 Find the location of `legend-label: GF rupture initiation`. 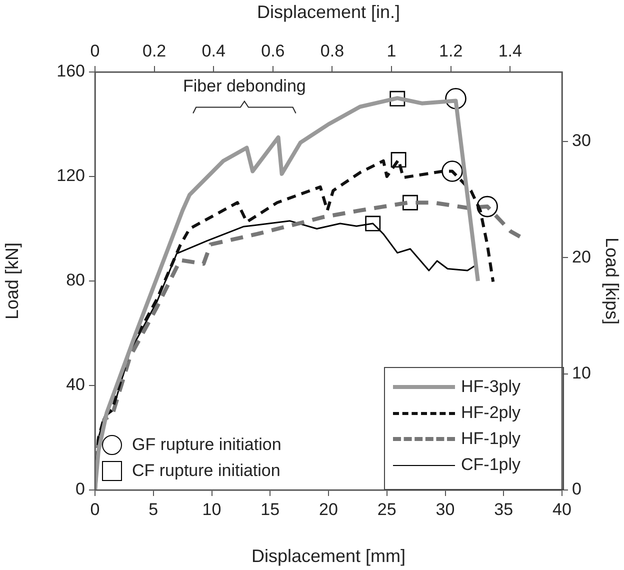

legend-label: GF rupture initiation is located at coordinates (207, 445).